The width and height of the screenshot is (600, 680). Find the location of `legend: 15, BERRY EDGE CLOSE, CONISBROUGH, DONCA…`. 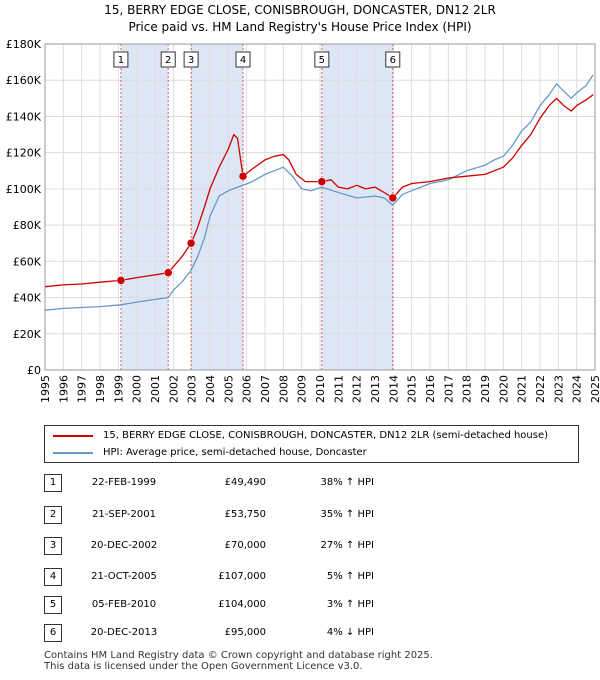

legend: 15, BERRY EDGE CLOSE, CONISBROUGH, DONCA… is located at coordinates (311, 444).